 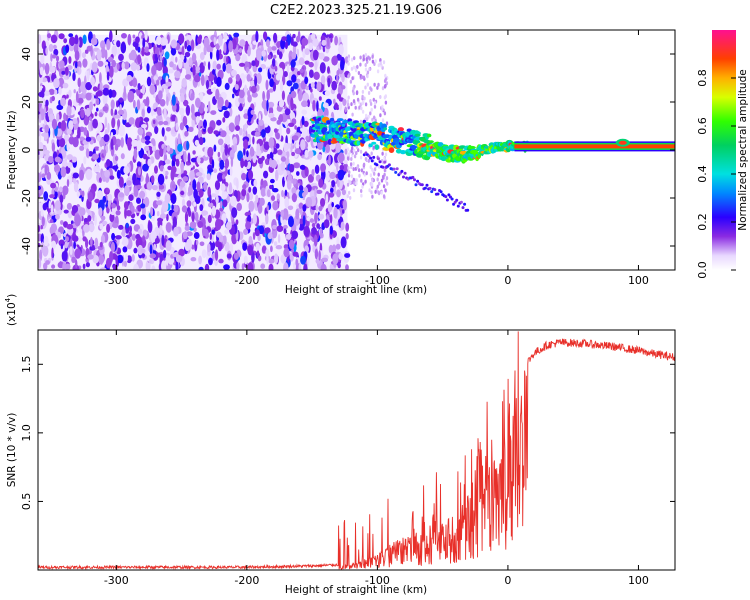 I want to click on spectrogram-y-tick-label: -20, so click(x=26, y=198).